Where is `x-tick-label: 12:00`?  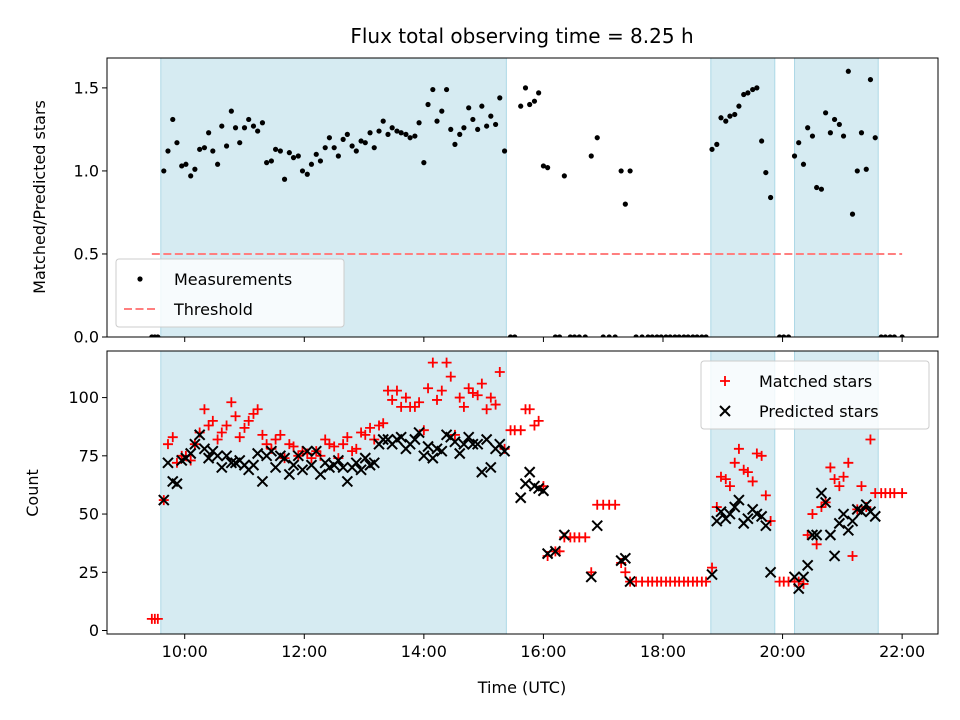
x-tick-label: 12:00 is located at coordinates (304, 651).